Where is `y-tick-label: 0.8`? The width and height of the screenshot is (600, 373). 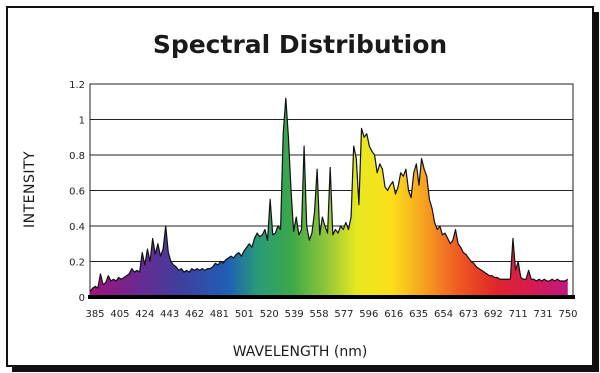
y-tick-label: 0.8 is located at coordinates (77, 156).